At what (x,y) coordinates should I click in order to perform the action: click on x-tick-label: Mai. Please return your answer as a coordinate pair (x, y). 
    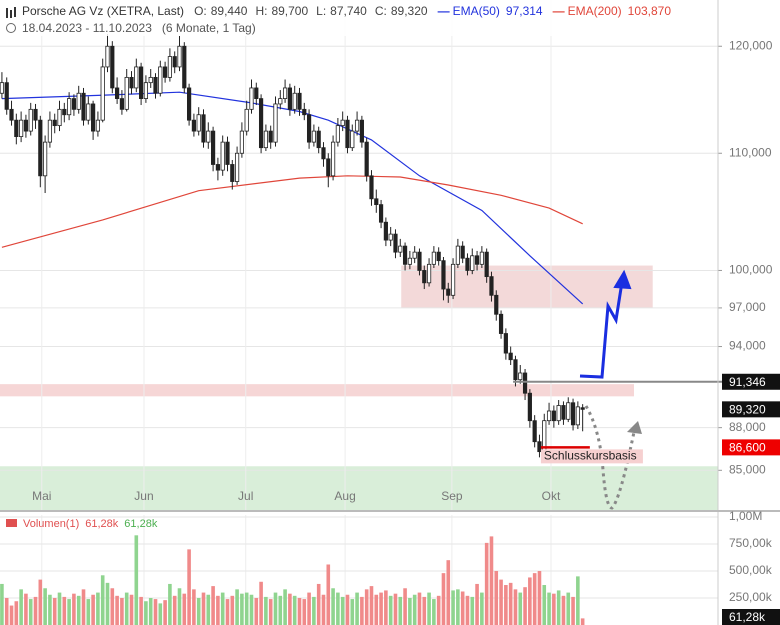
    Looking at the image, I should click on (41, 496).